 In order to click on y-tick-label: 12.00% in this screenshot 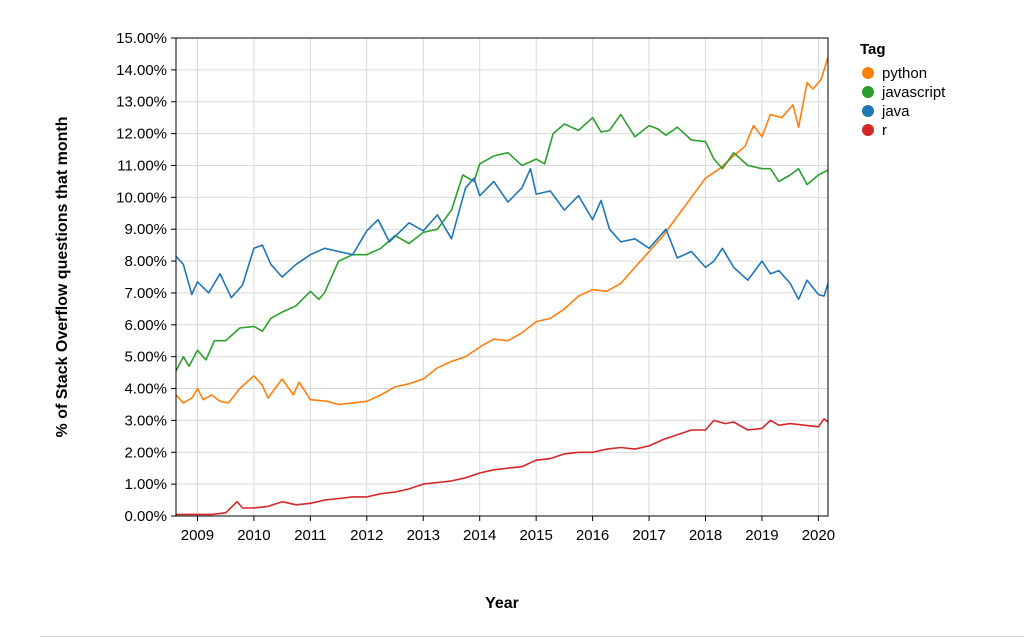, I will do `click(141, 134)`.